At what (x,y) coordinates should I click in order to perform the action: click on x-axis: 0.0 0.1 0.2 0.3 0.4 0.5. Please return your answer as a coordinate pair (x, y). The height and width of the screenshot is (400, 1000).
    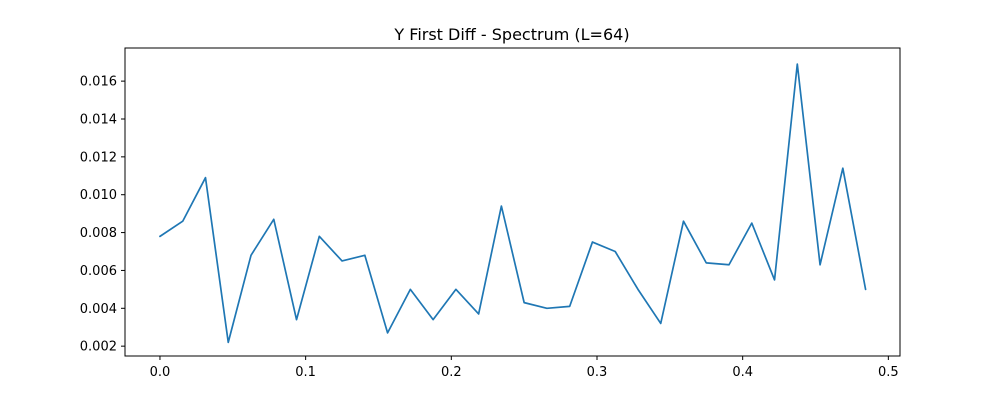
    Looking at the image, I should click on (524, 368).